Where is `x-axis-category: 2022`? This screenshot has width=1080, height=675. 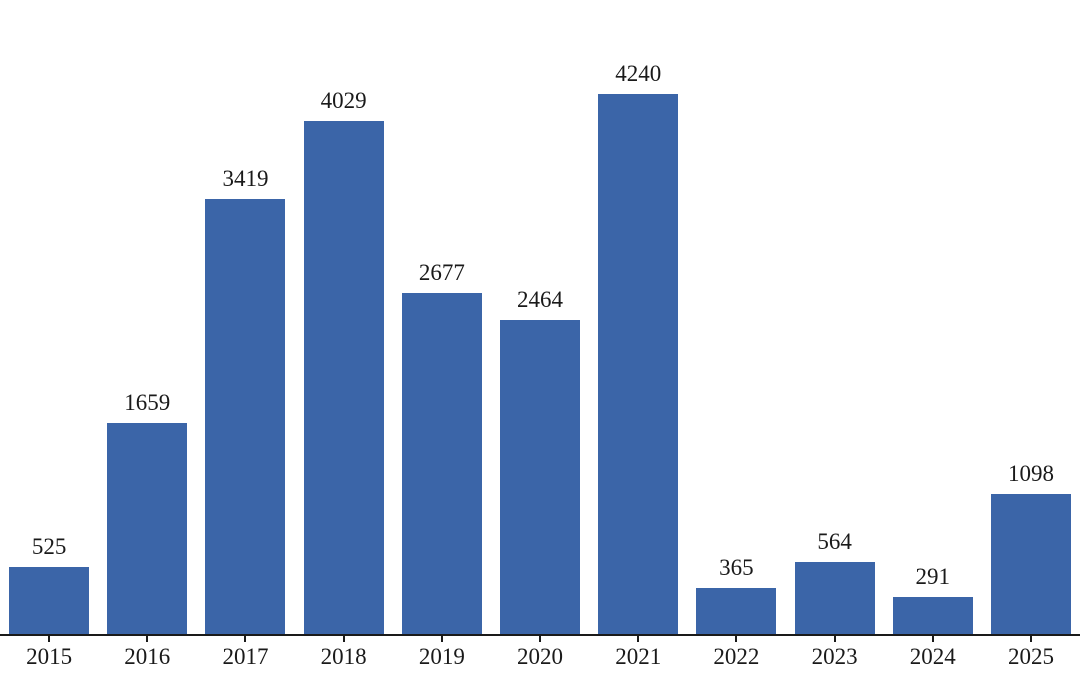 x-axis-category: 2022 is located at coordinates (736, 655).